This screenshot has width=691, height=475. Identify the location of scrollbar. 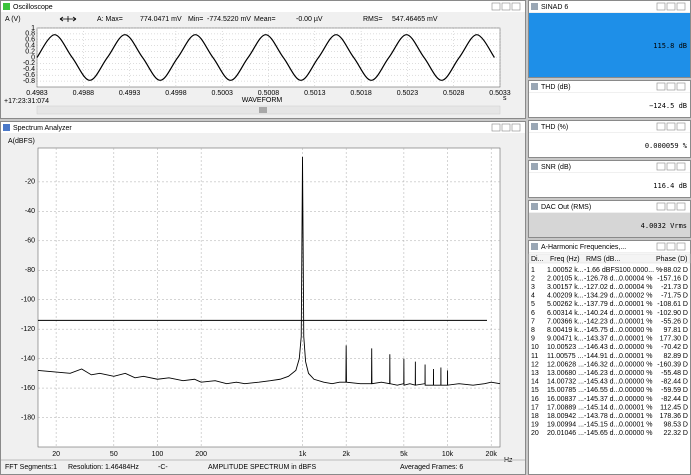
(268, 110).